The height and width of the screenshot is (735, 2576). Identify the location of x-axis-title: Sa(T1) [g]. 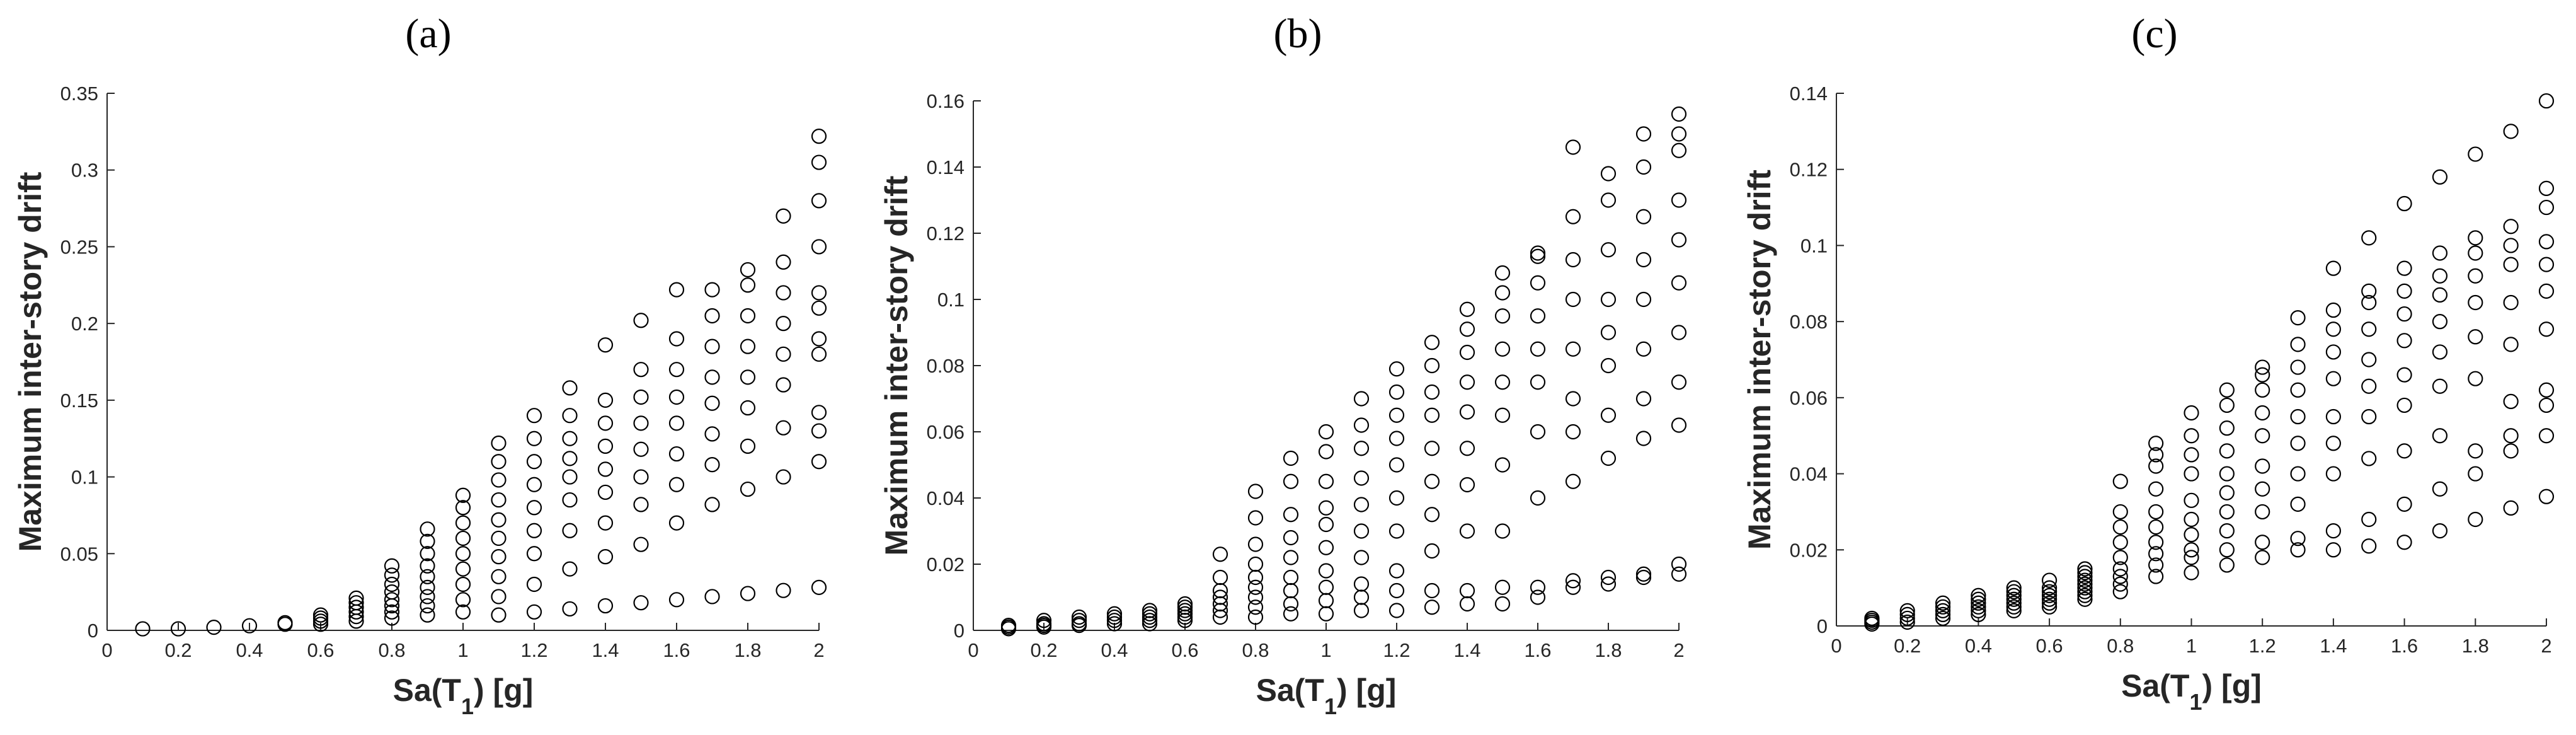
(463, 696).